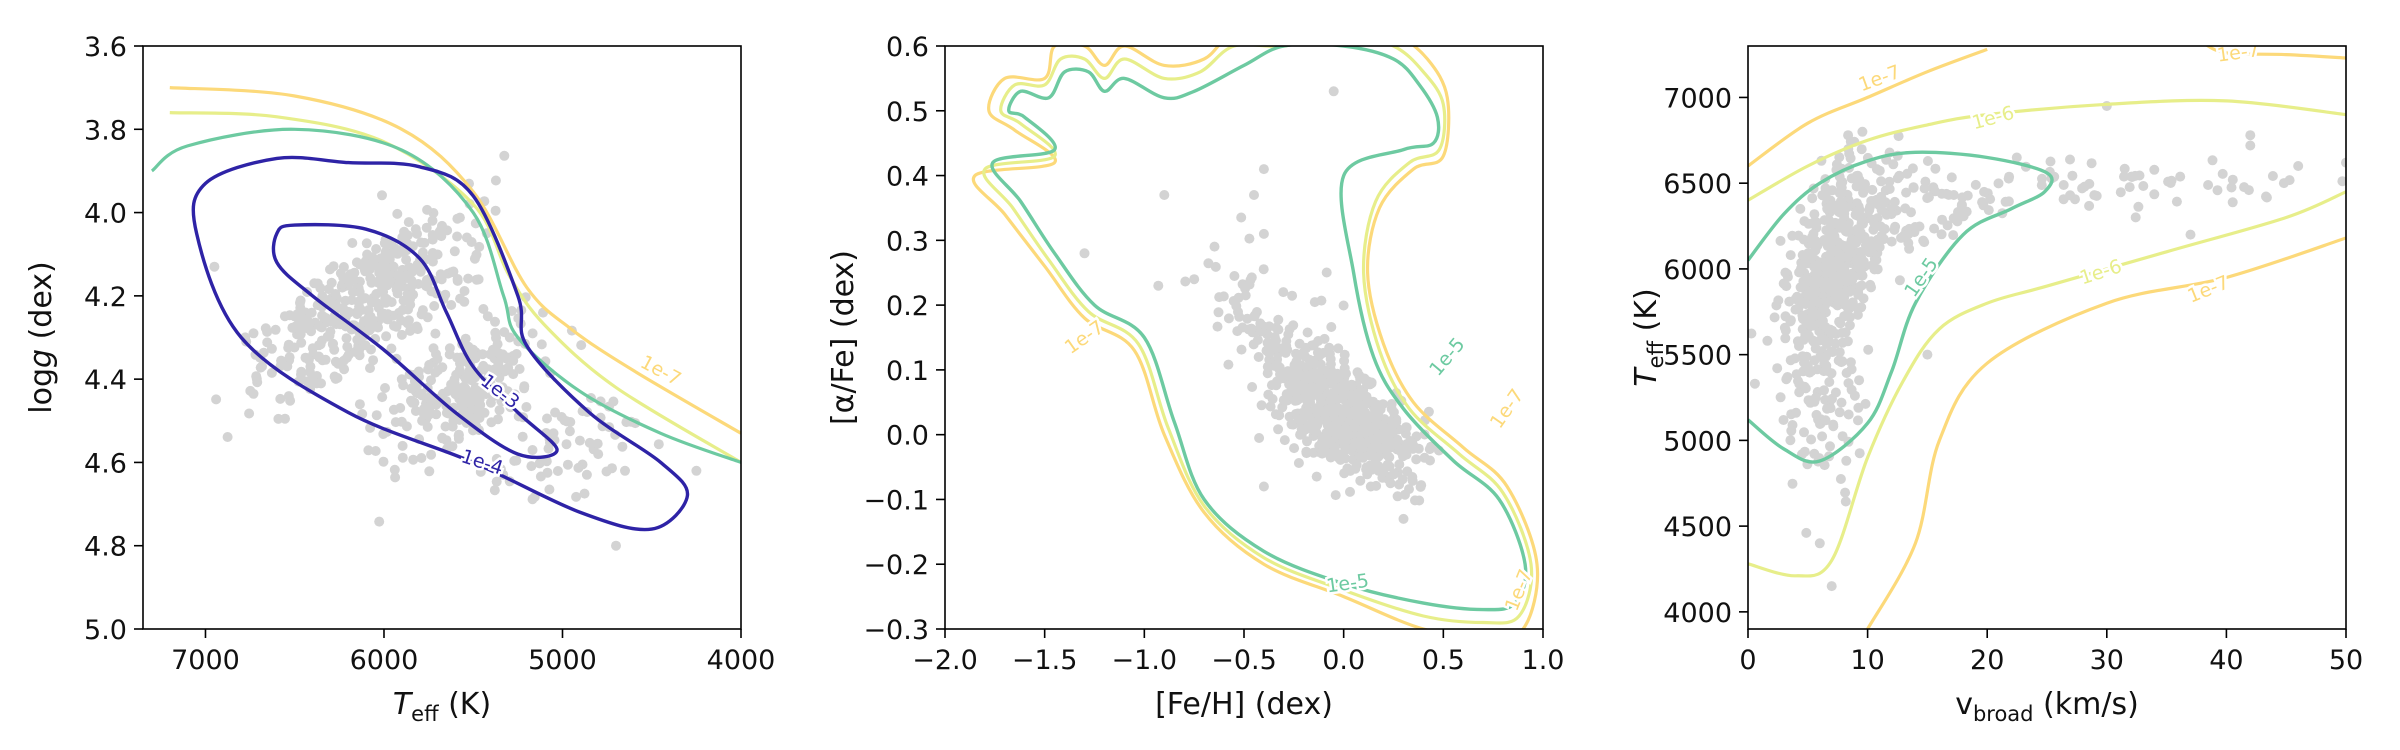  I want to click on x-tick-label: 6000, so click(384, 660).